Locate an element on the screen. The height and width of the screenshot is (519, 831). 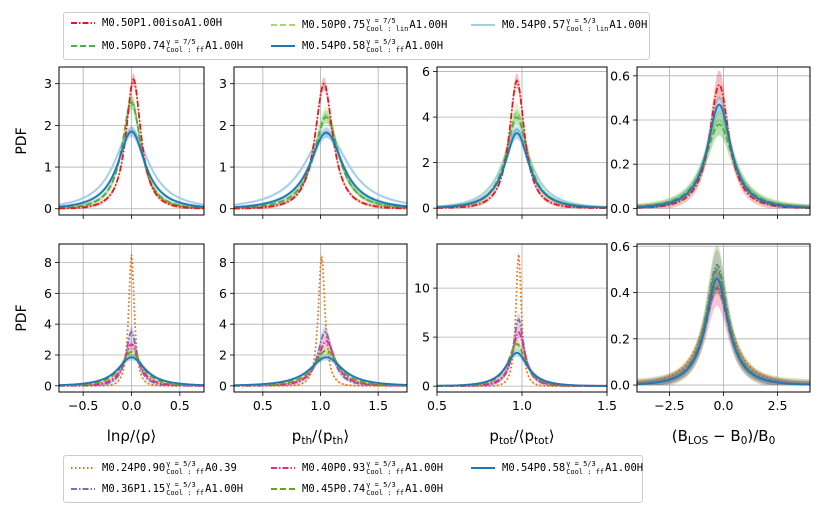
bottom-legend-entry-2: M0.40P0.93 γ = 5/3 Cool : ff A1.00H is located at coordinates (356, 468).